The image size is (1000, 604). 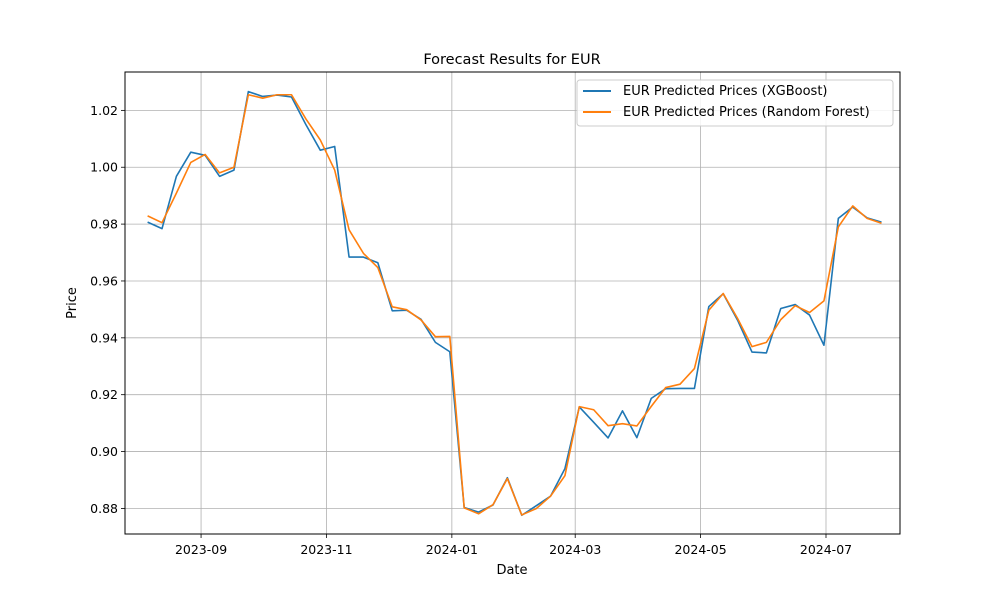 What do you see at coordinates (104, 110) in the screenshot?
I see `y-tick-label: 1.02` at bounding box center [104, 110].